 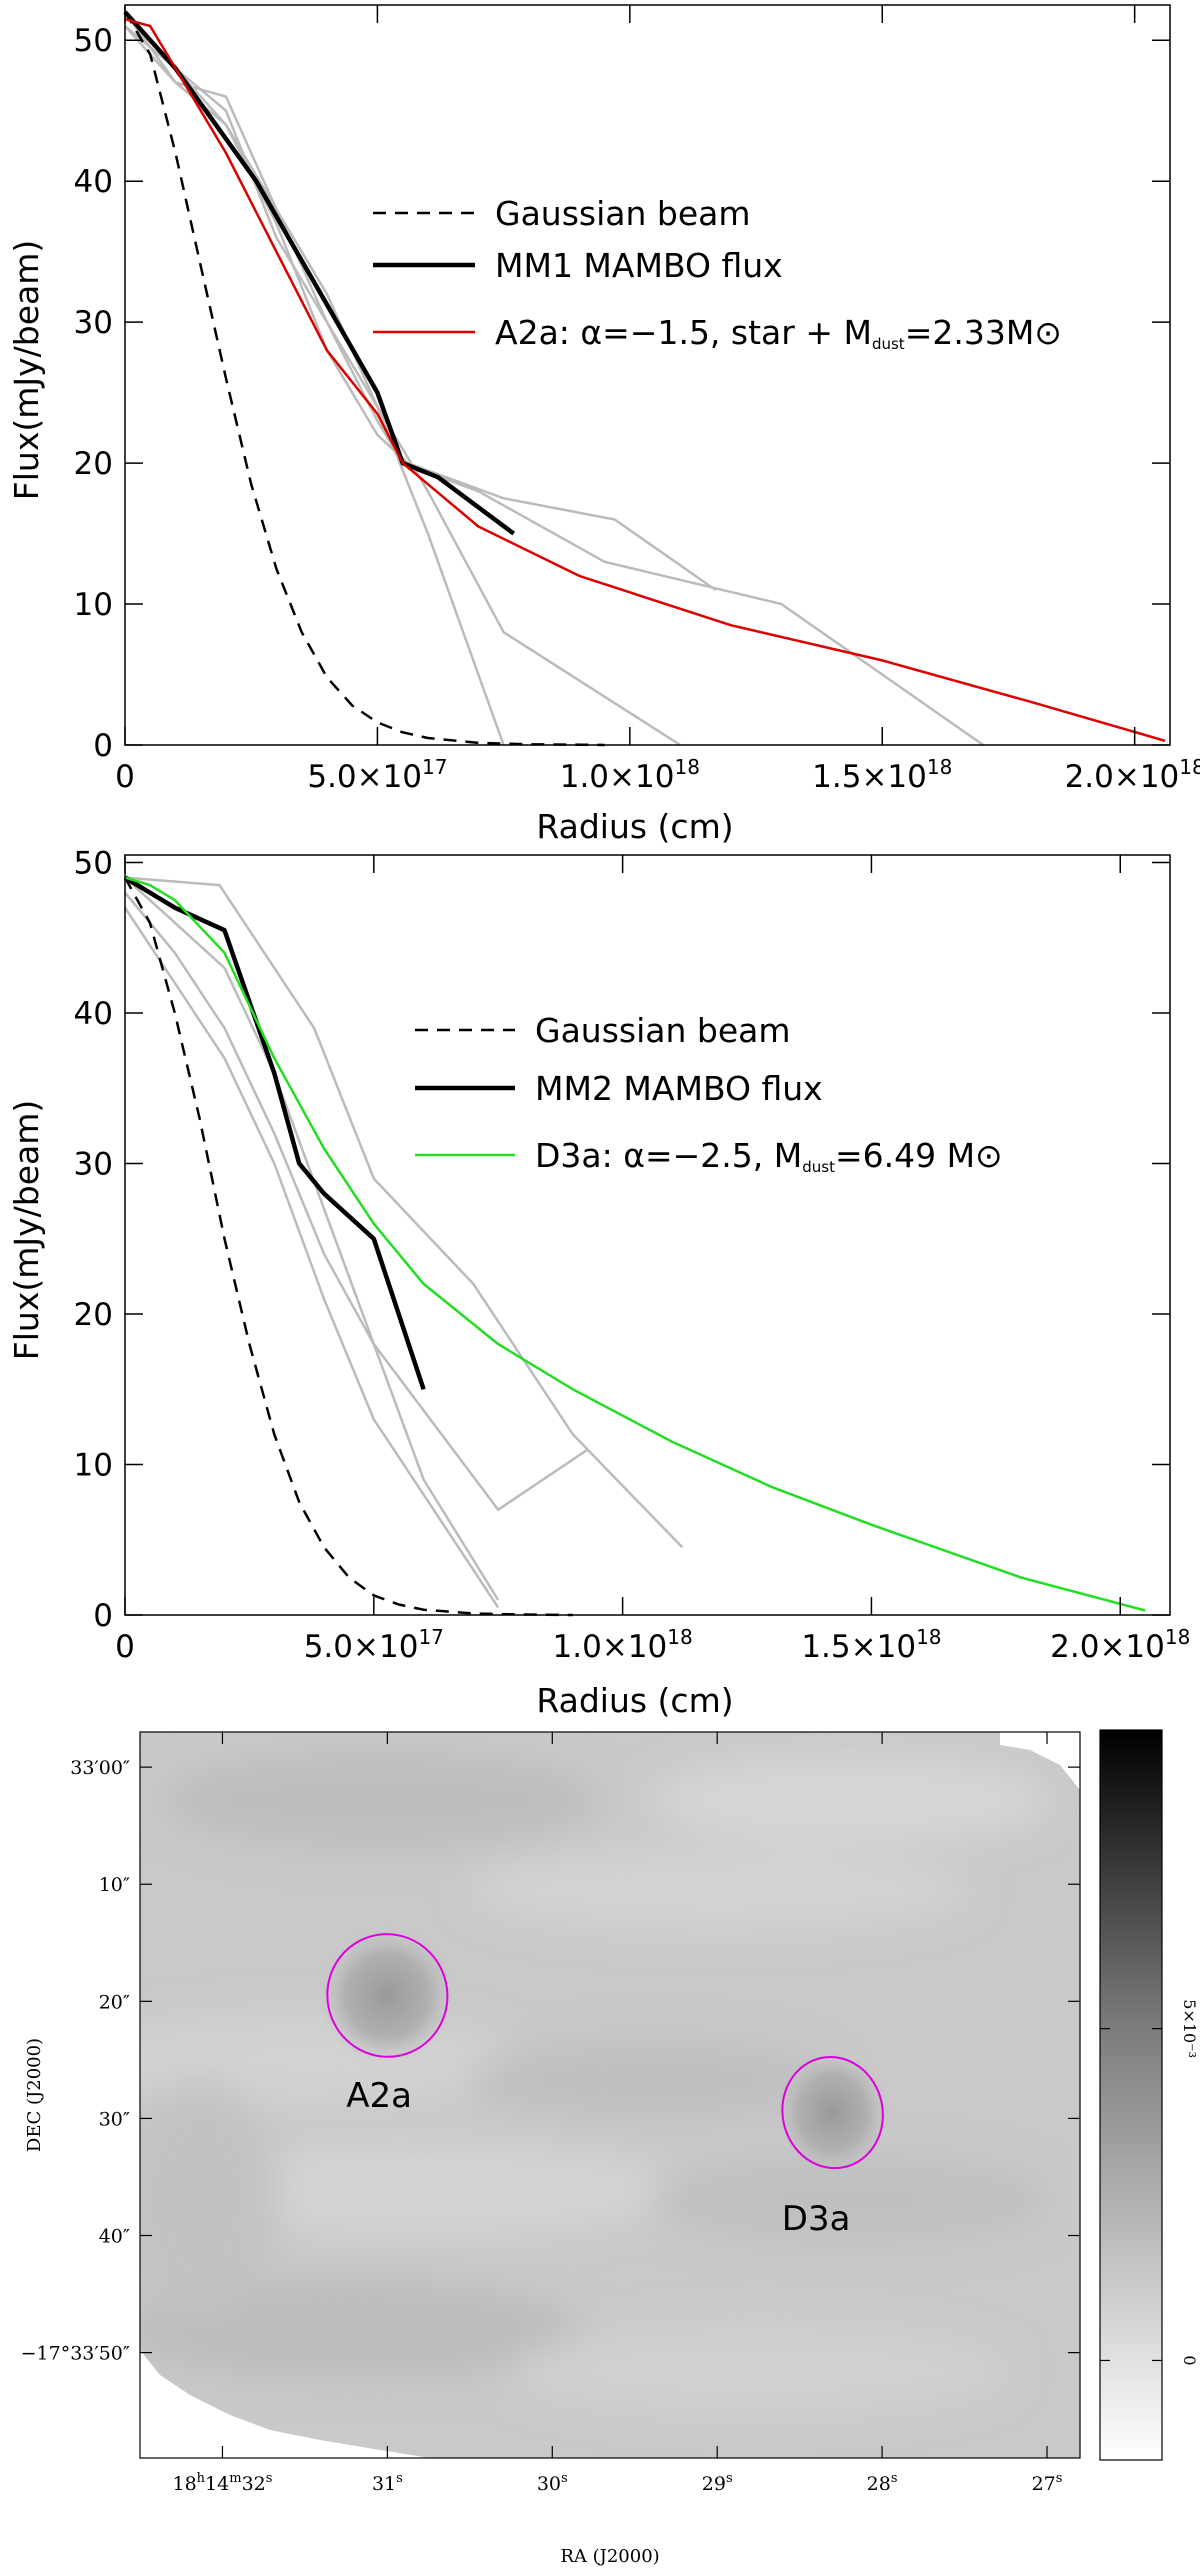 What do you see at coordinates (319, 273) in the screenshot?
I see `series-line-mm1-mambo-flux` at bounding box center [319, 273].